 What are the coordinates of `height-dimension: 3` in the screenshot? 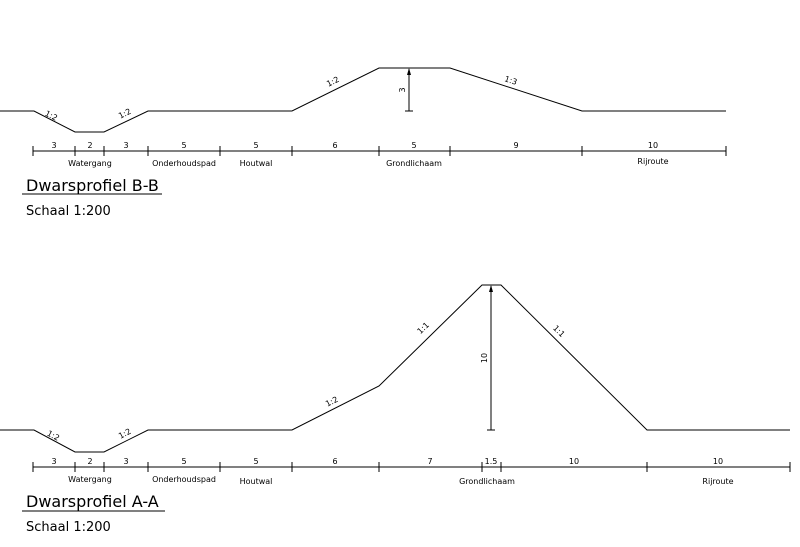 It's located at (405, 90).